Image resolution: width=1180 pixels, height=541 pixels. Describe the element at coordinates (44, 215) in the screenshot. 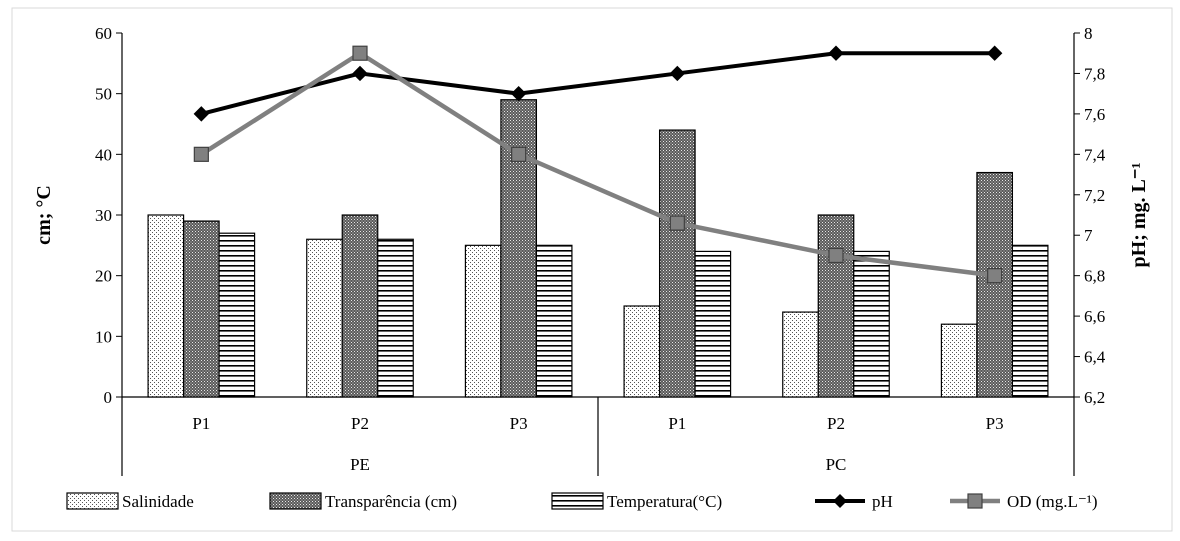

I see `y-left-title: cm; °C` at that location.